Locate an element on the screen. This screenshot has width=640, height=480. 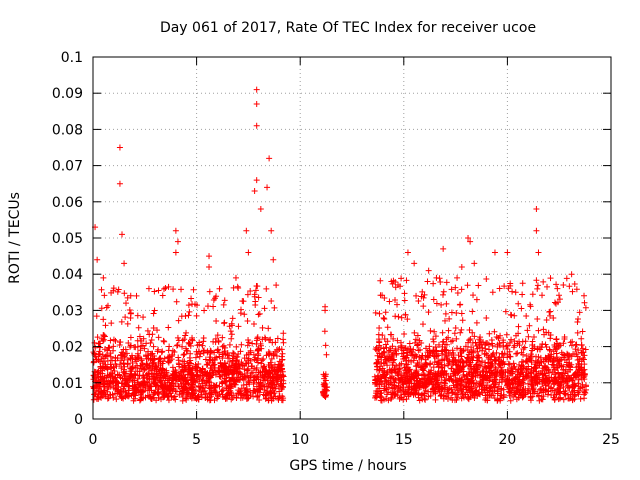
y-tick-label: 0.07 is located at coordinates (67, 167).